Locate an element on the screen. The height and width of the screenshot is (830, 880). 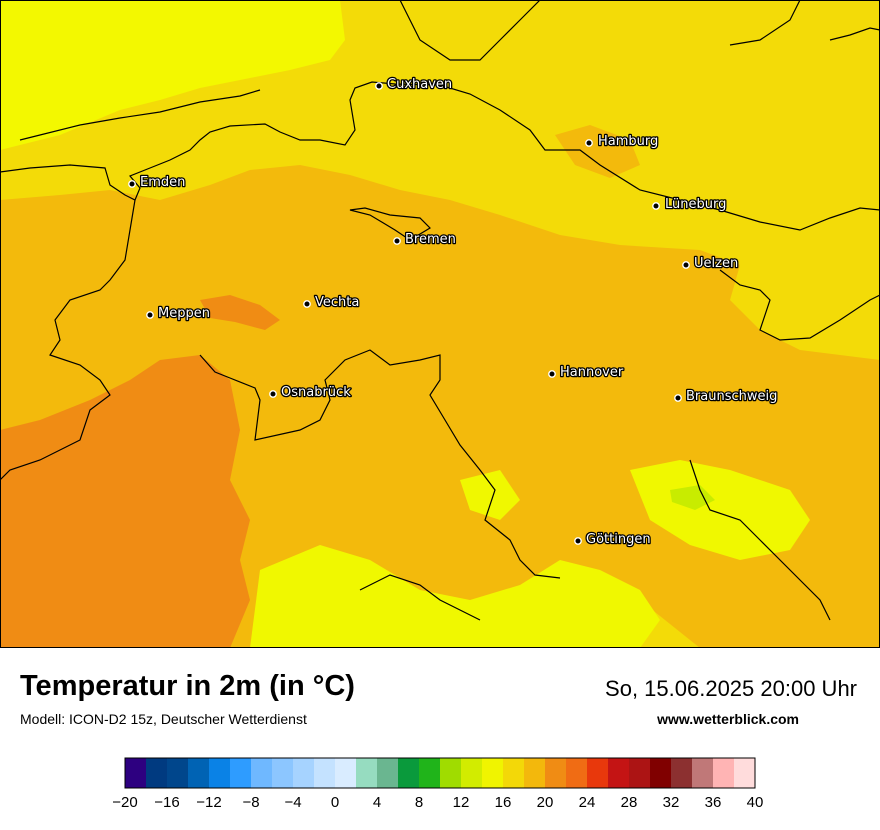
legend-tick-label: 32 is located at coordinates (671, 802).